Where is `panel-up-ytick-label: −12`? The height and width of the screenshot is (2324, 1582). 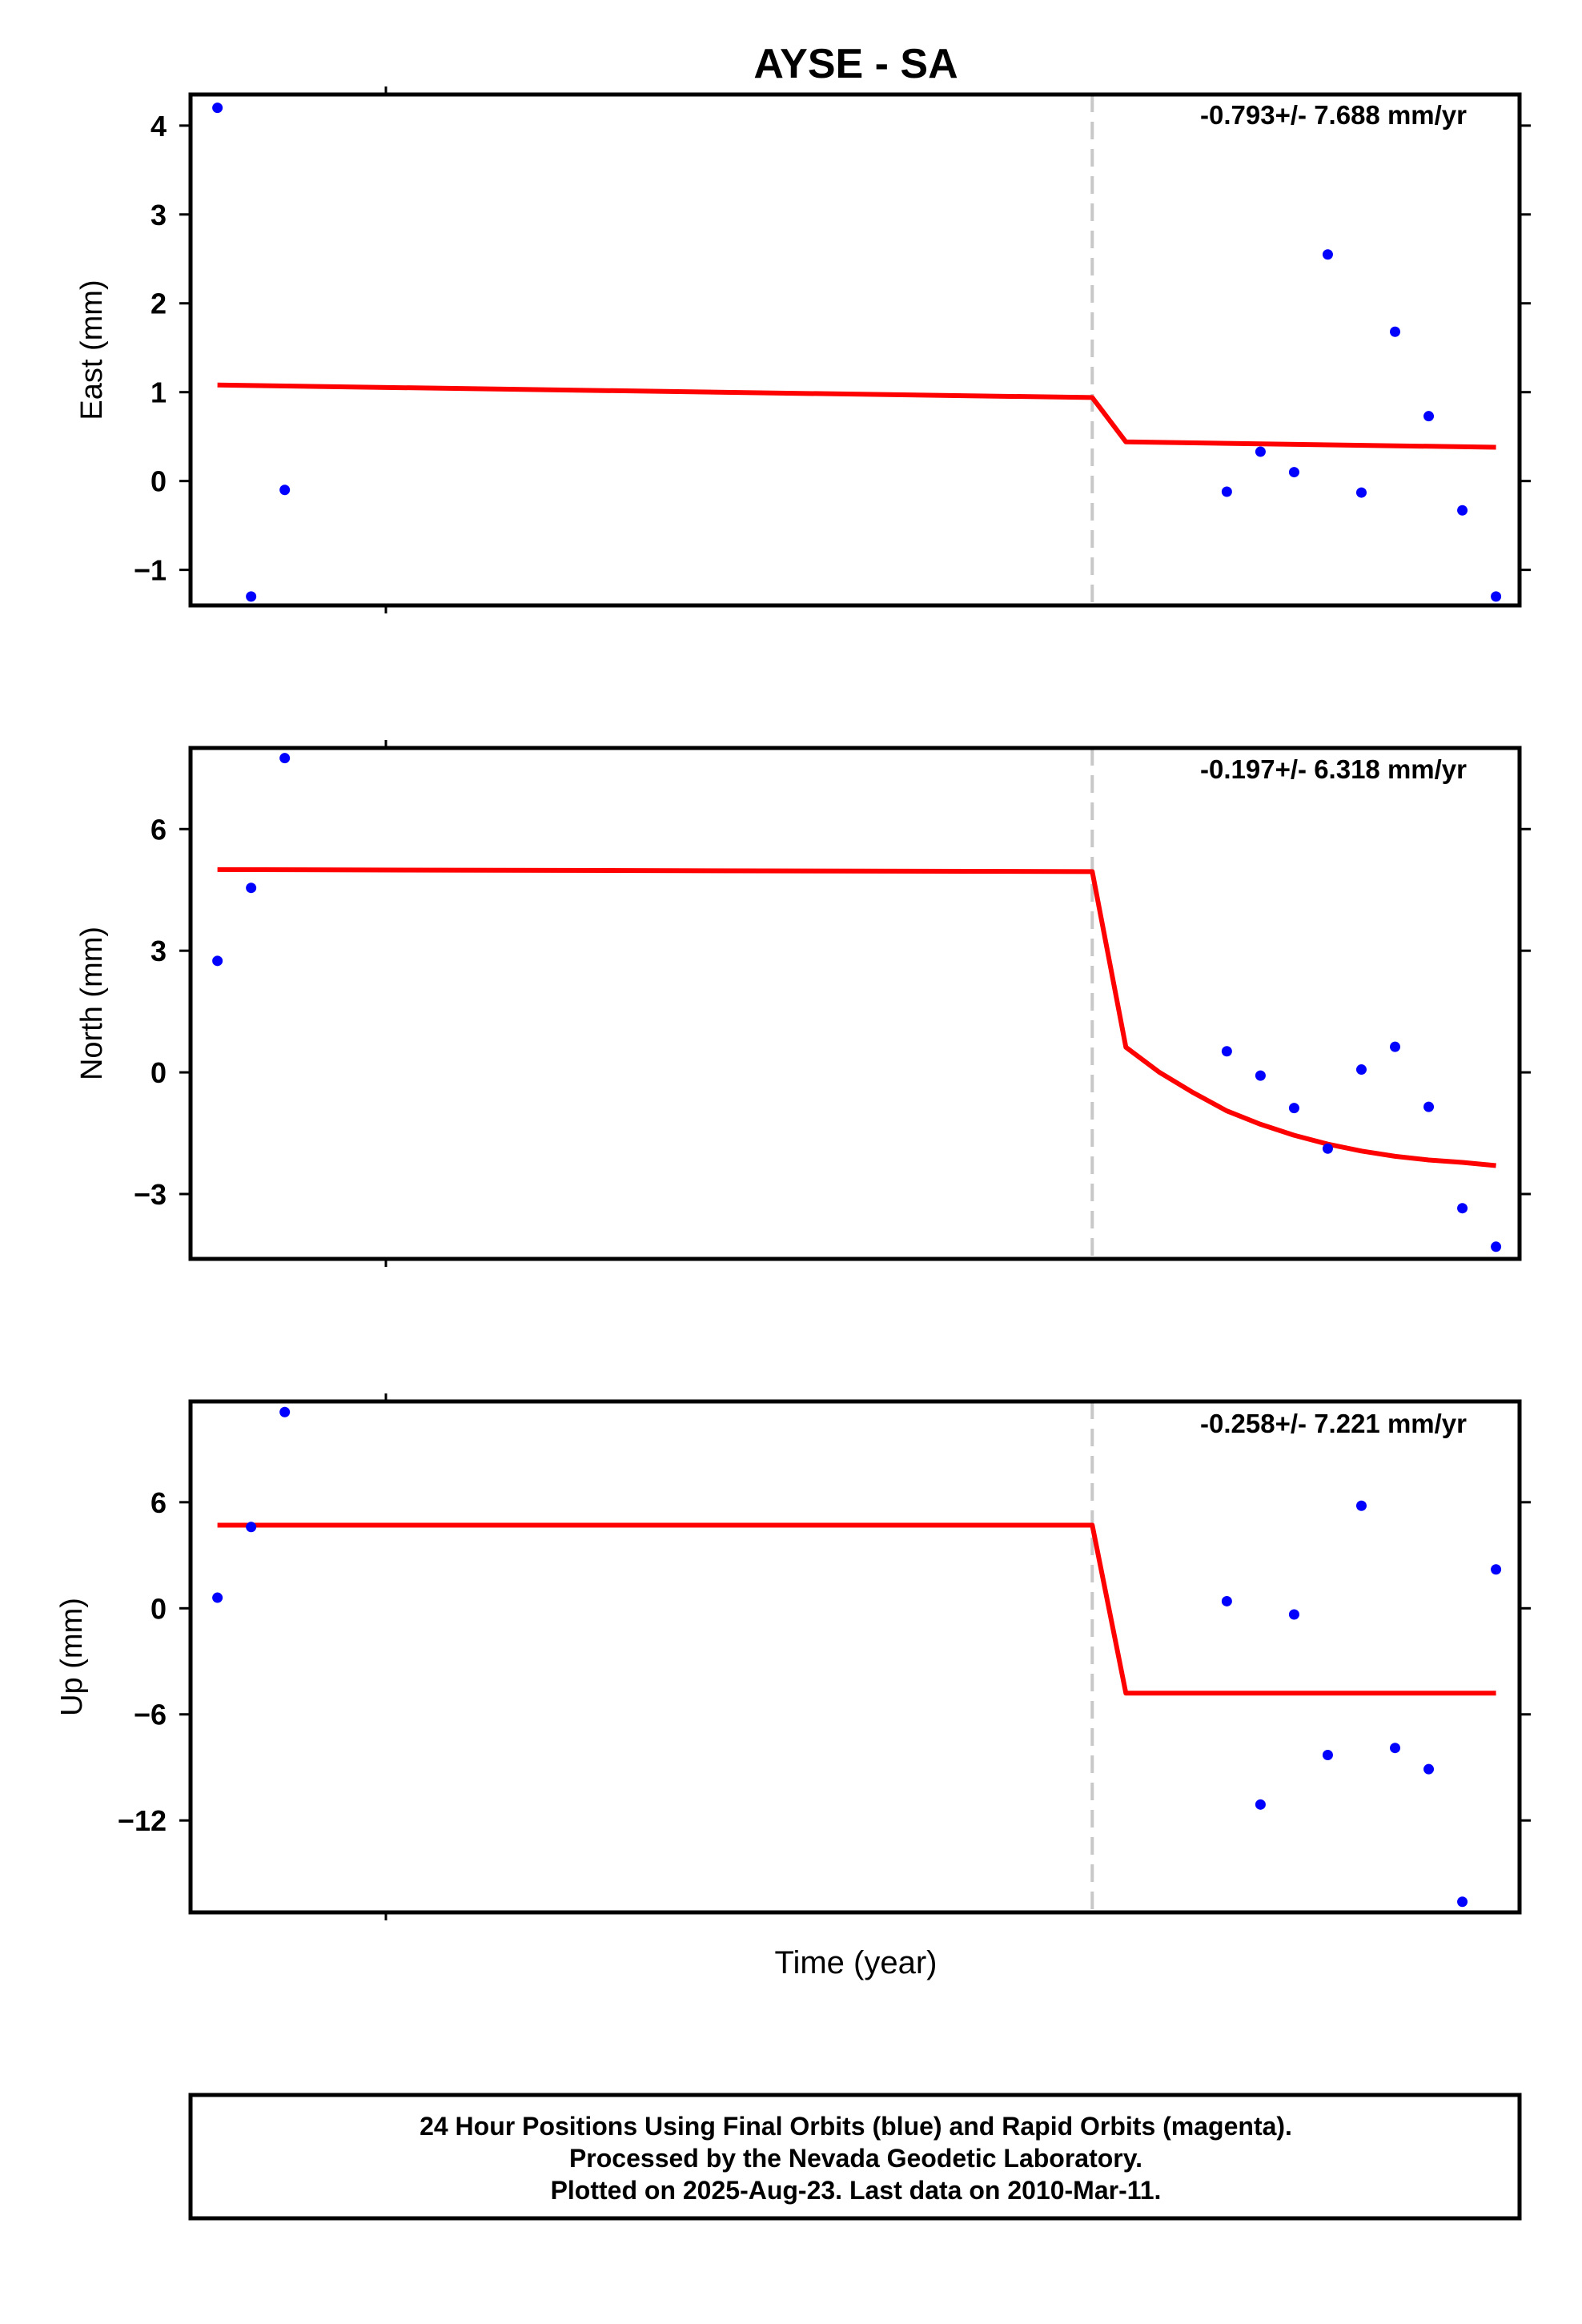 panel-up-ytick-label: −12 is located at coordinates (142, 1821).